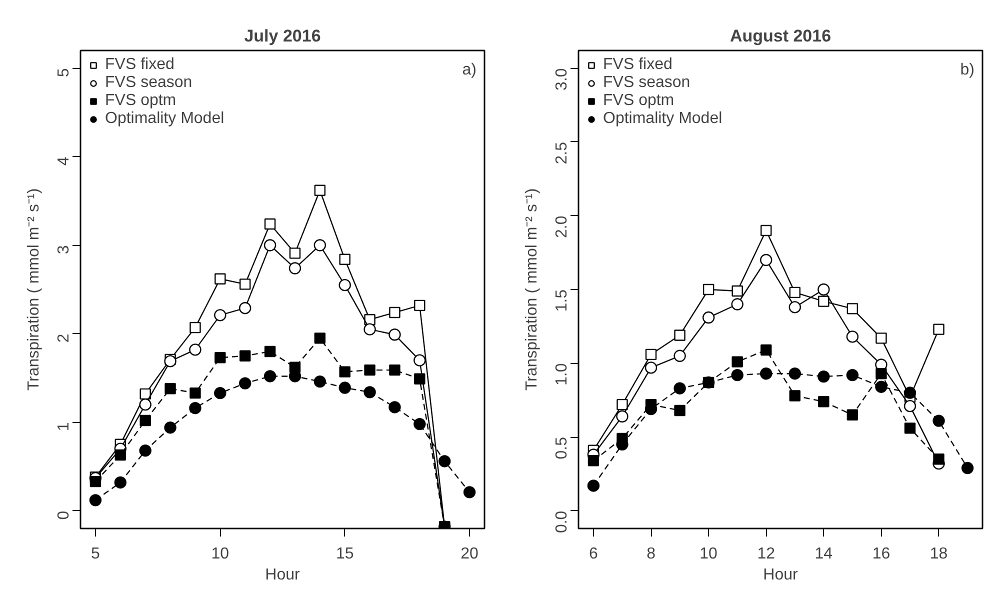 The height and width of the screenshot is (598, 997). Describe the element at coordinates (562, 448) in the screenshot. I see `y-tick-label: 0.5` at that location.